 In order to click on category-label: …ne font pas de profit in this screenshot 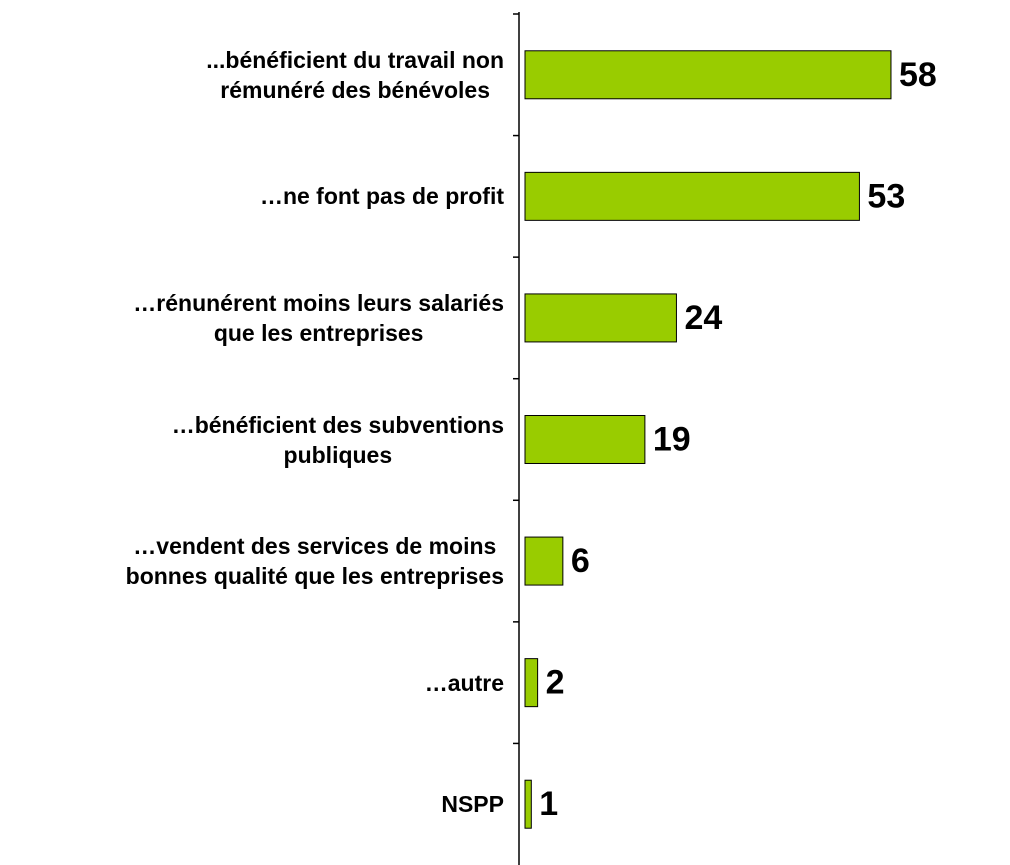, I will do `click(381, 196)`.